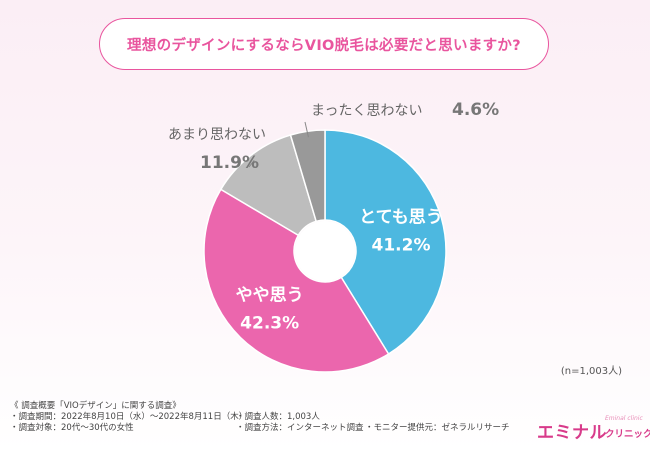 The height and width of the screenshot is (450, 650). What do you see at coordinates (270, 295) in the screenshot?
I see `slice-2-category-label: やや思う` at bounding box center [270, 295].